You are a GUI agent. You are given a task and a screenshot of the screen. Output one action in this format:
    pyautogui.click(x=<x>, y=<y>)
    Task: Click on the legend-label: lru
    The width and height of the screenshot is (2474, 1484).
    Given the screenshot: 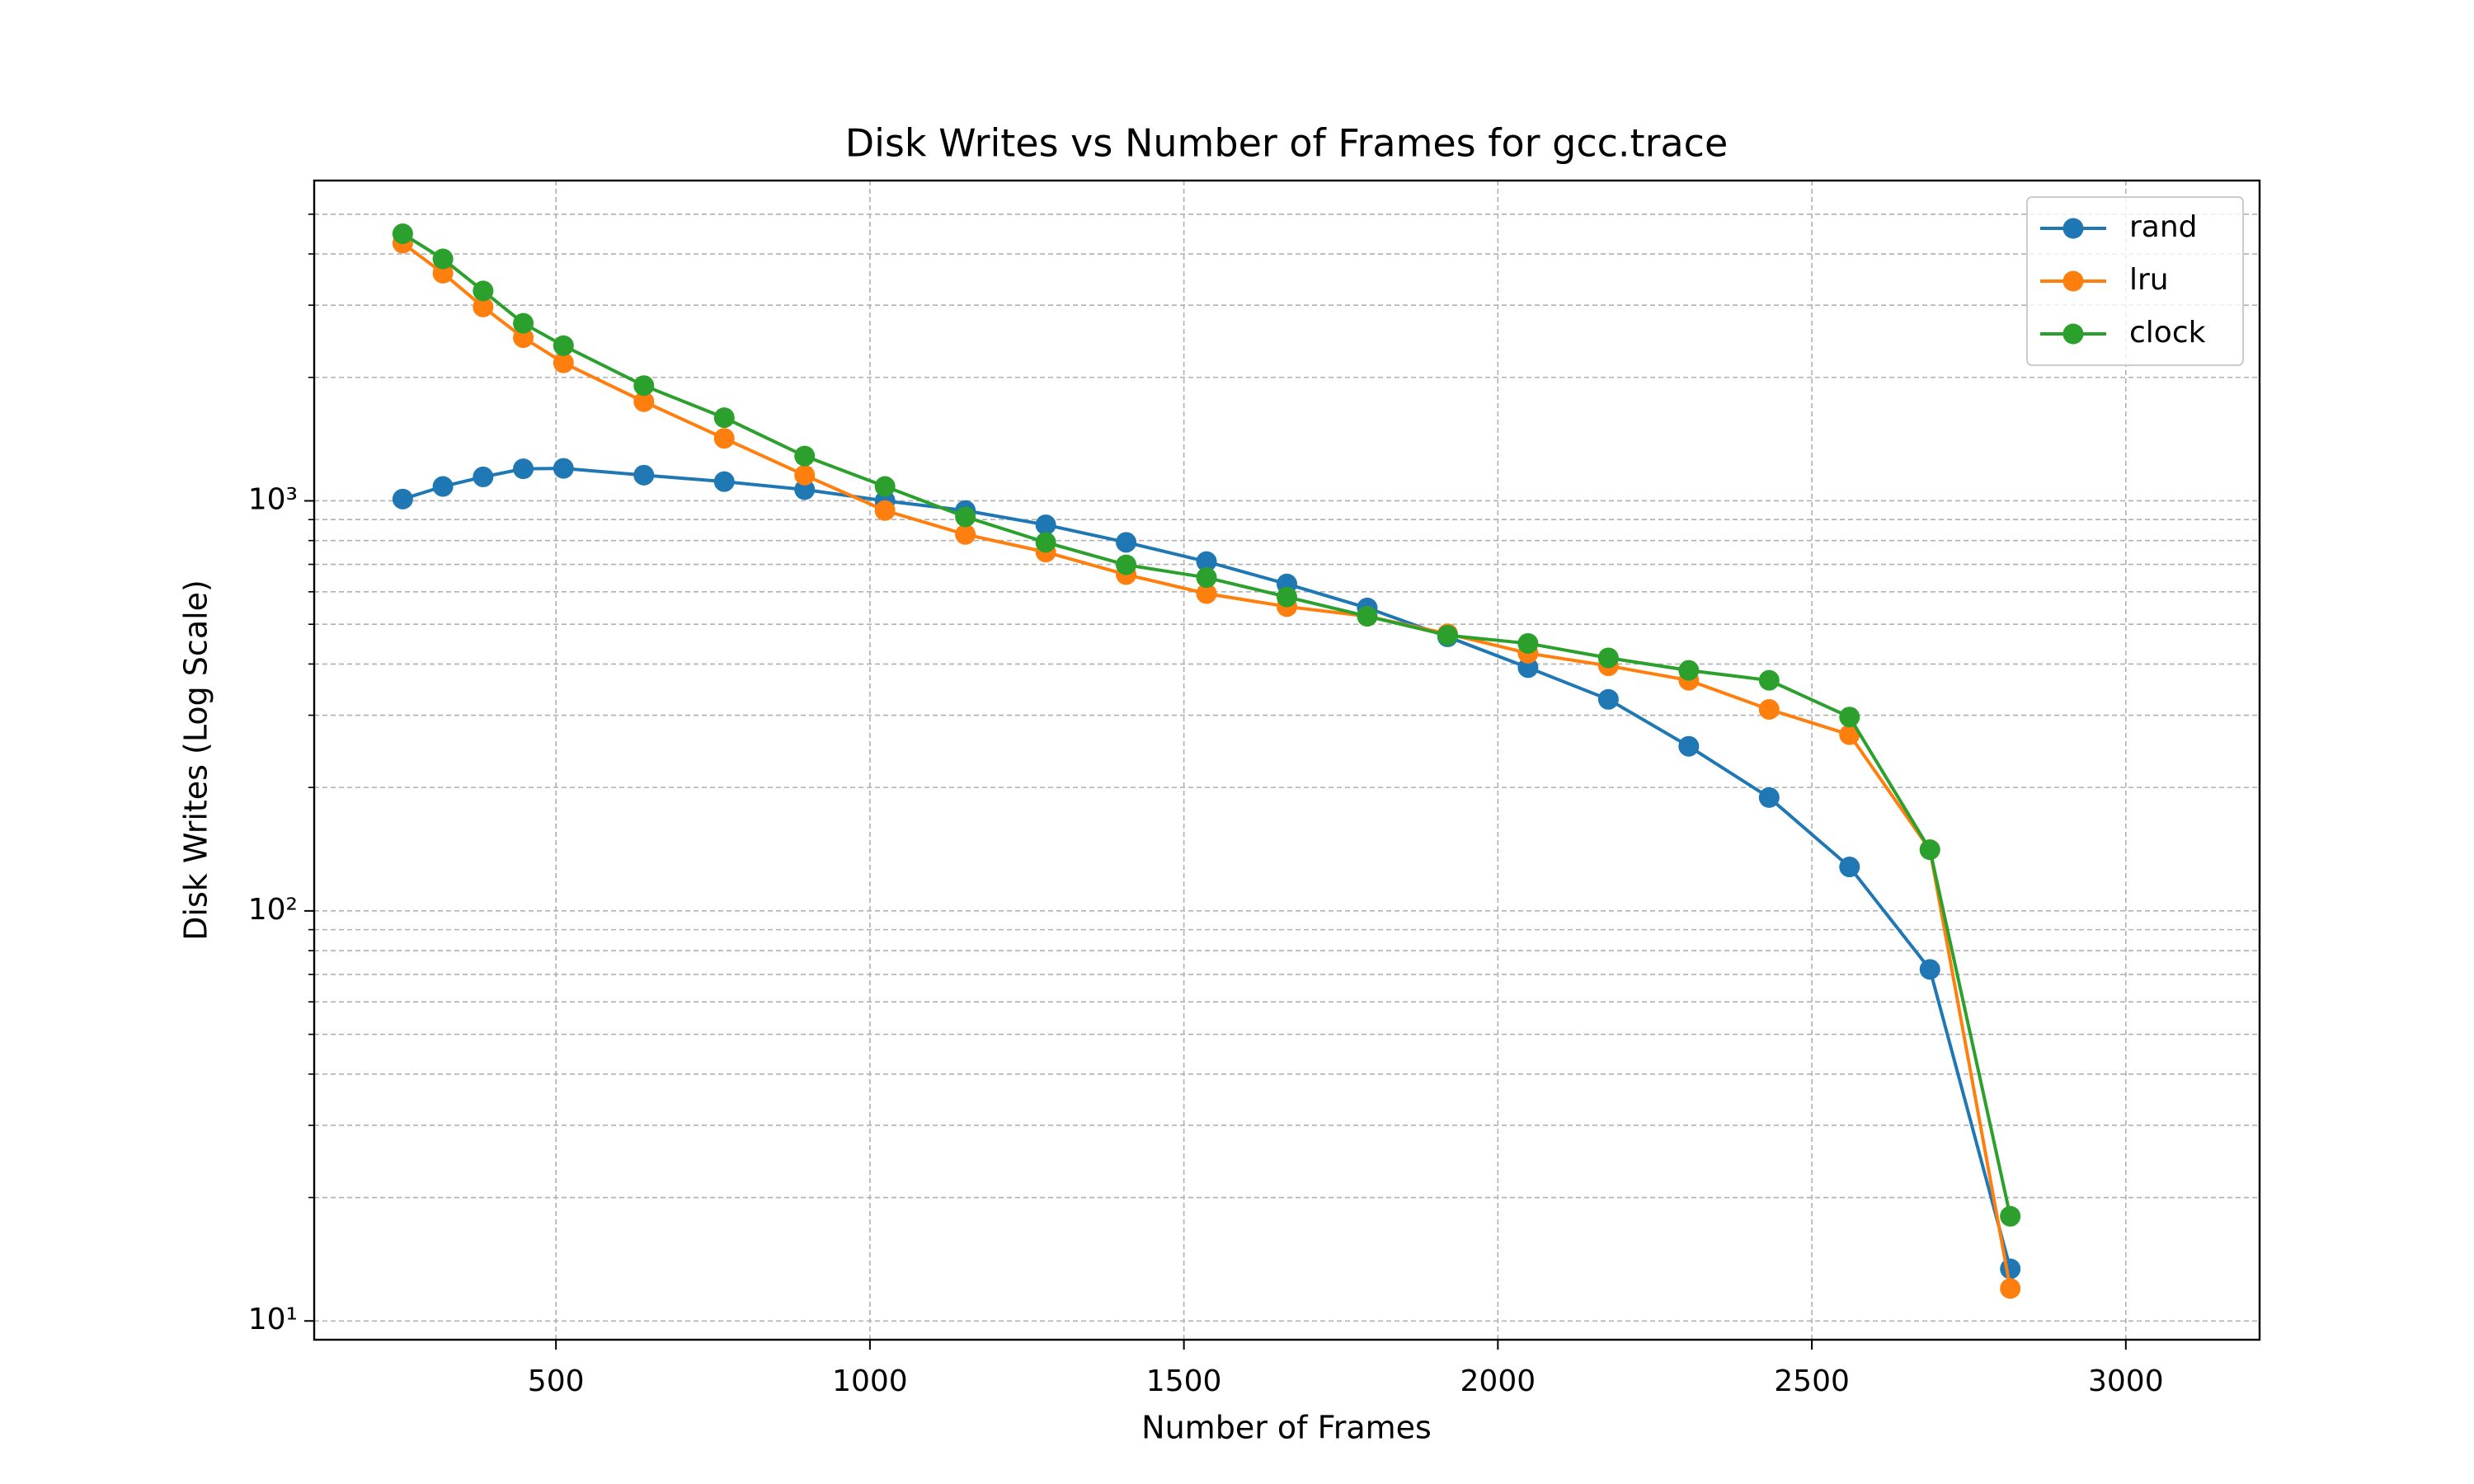 What is the action you would take?
    pyautogui.click(x=2149, y=280)
    